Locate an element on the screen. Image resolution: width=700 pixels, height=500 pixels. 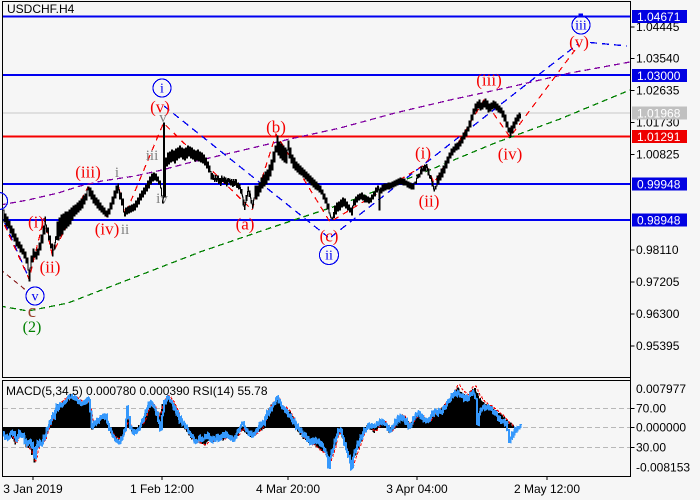
svg-text: (c) is located at coordinates (329, 236).